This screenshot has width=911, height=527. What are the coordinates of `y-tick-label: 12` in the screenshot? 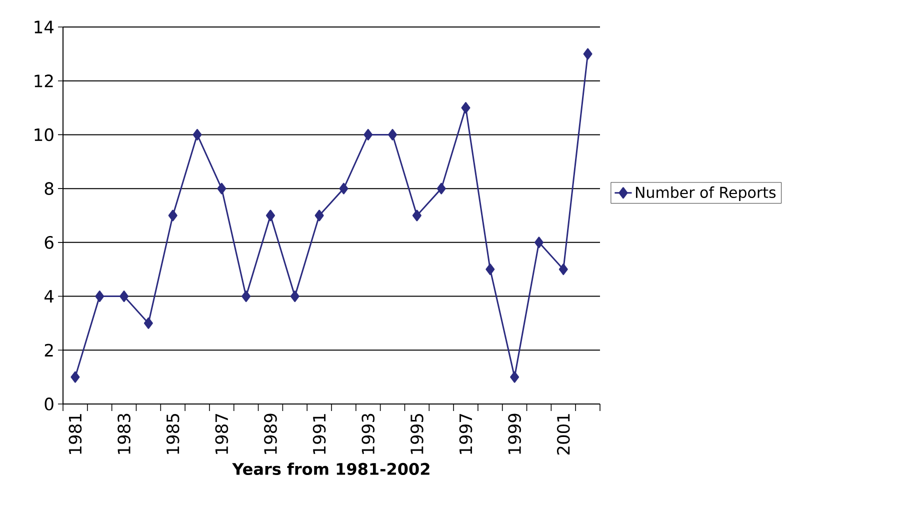 It's located at (43, 81).